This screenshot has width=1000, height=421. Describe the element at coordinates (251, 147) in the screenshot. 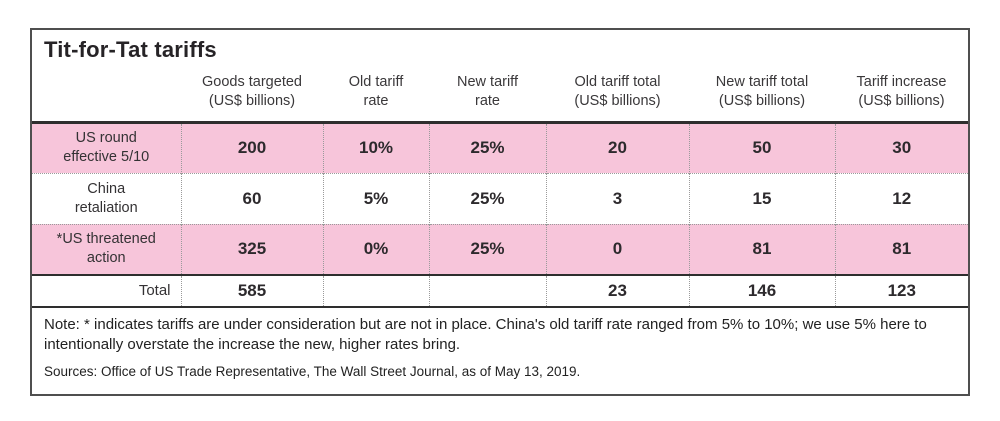

I see `data-cell: 200` at that location.